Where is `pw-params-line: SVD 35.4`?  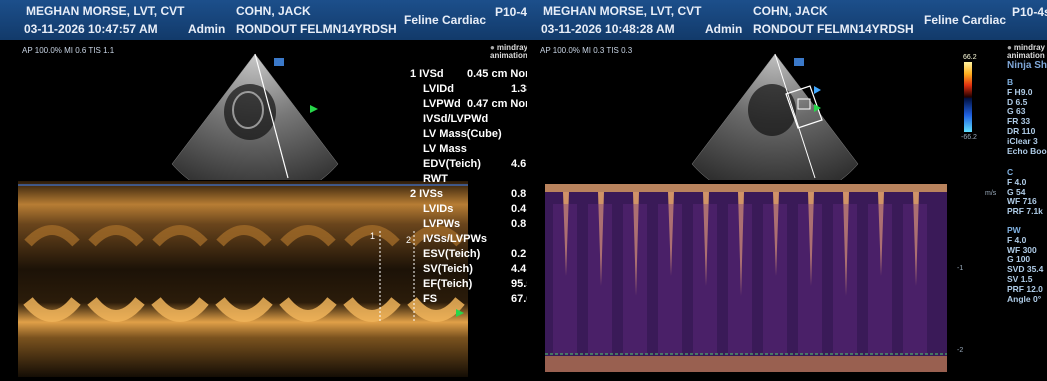
pw-params-line: SVD 35.4 is located at coordinates (1025, 269).